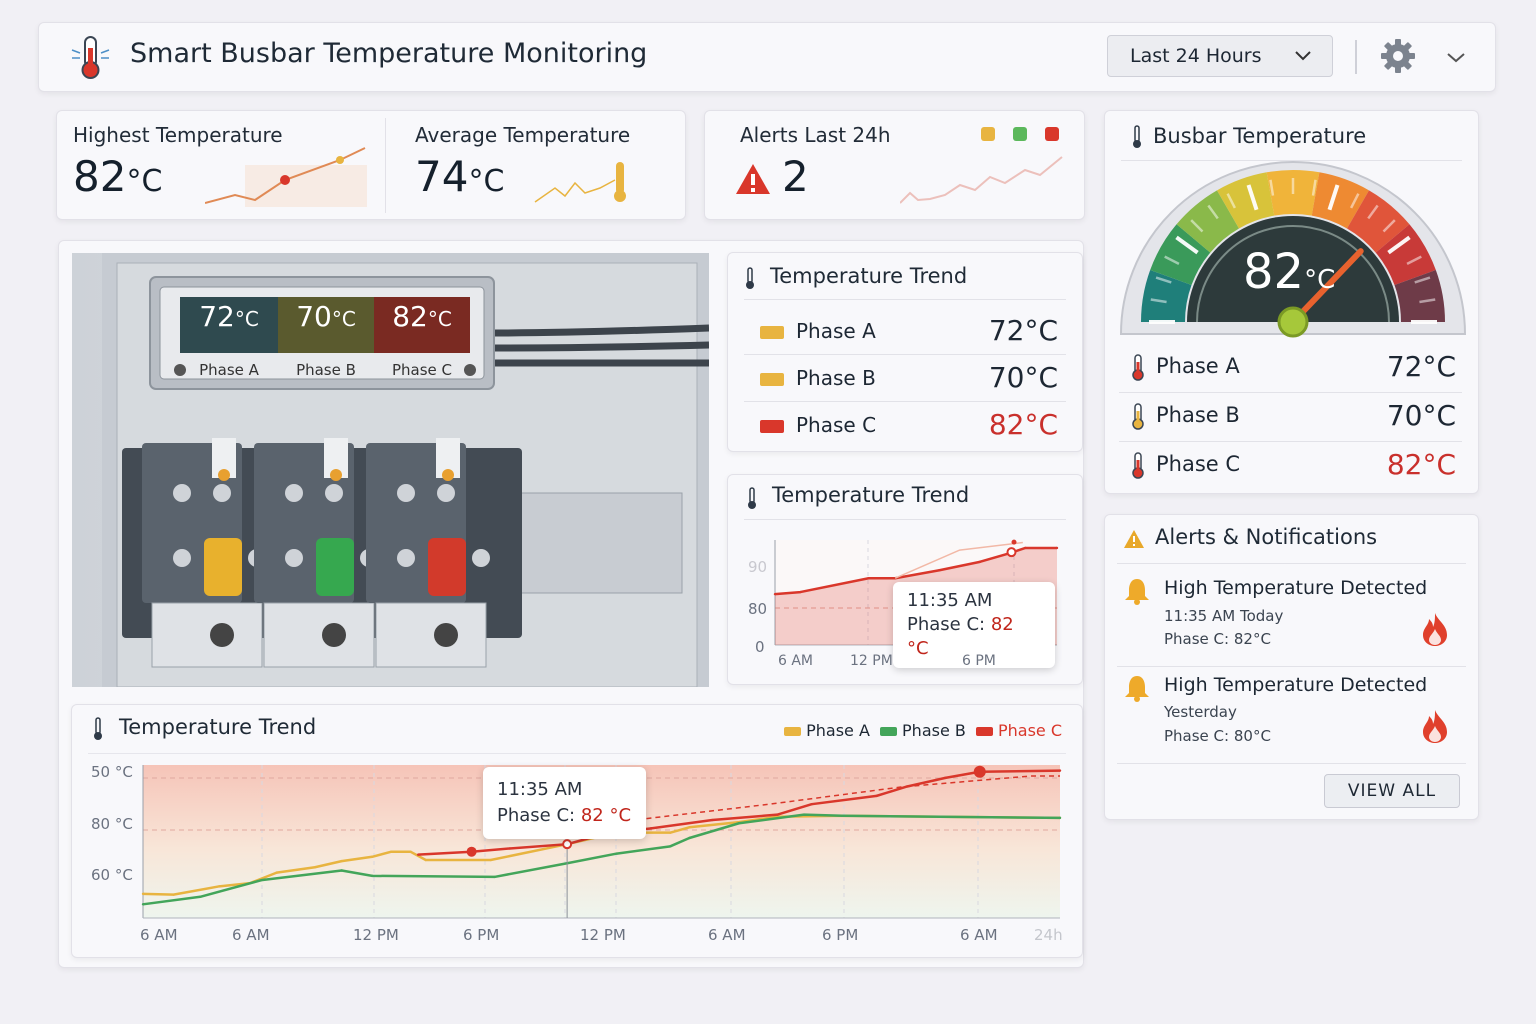 This screenshot has width=1536, height=1024. I want to click on alerts-sparkline, so click(981, 180).